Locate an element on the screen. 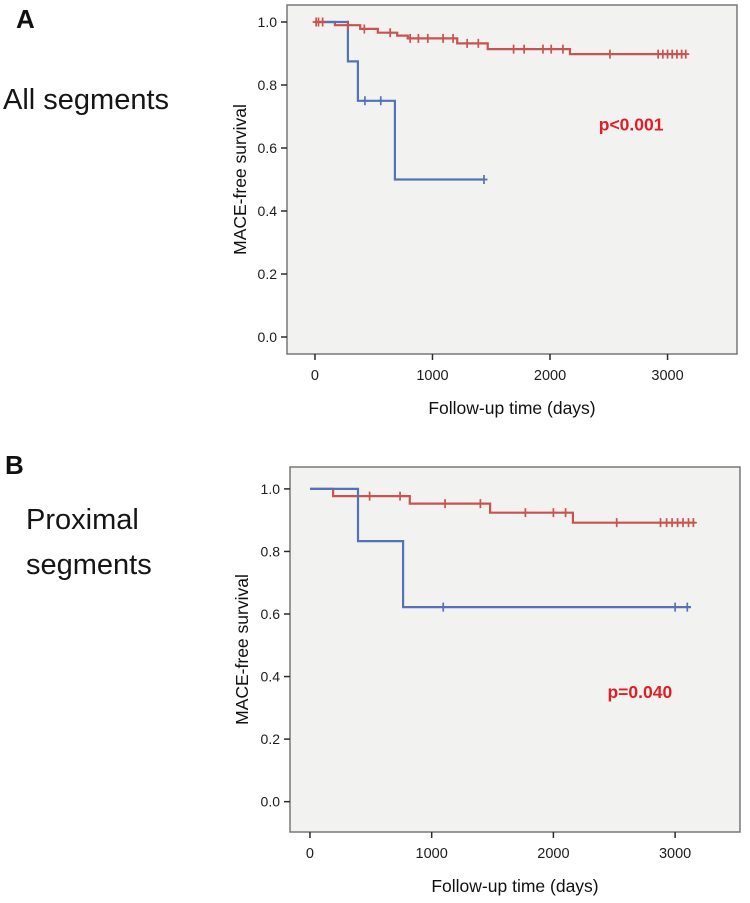 The width and height of the screenshot is (750, 903). panel-b-caption: Proximal segments is located at coordinates (89, 543).